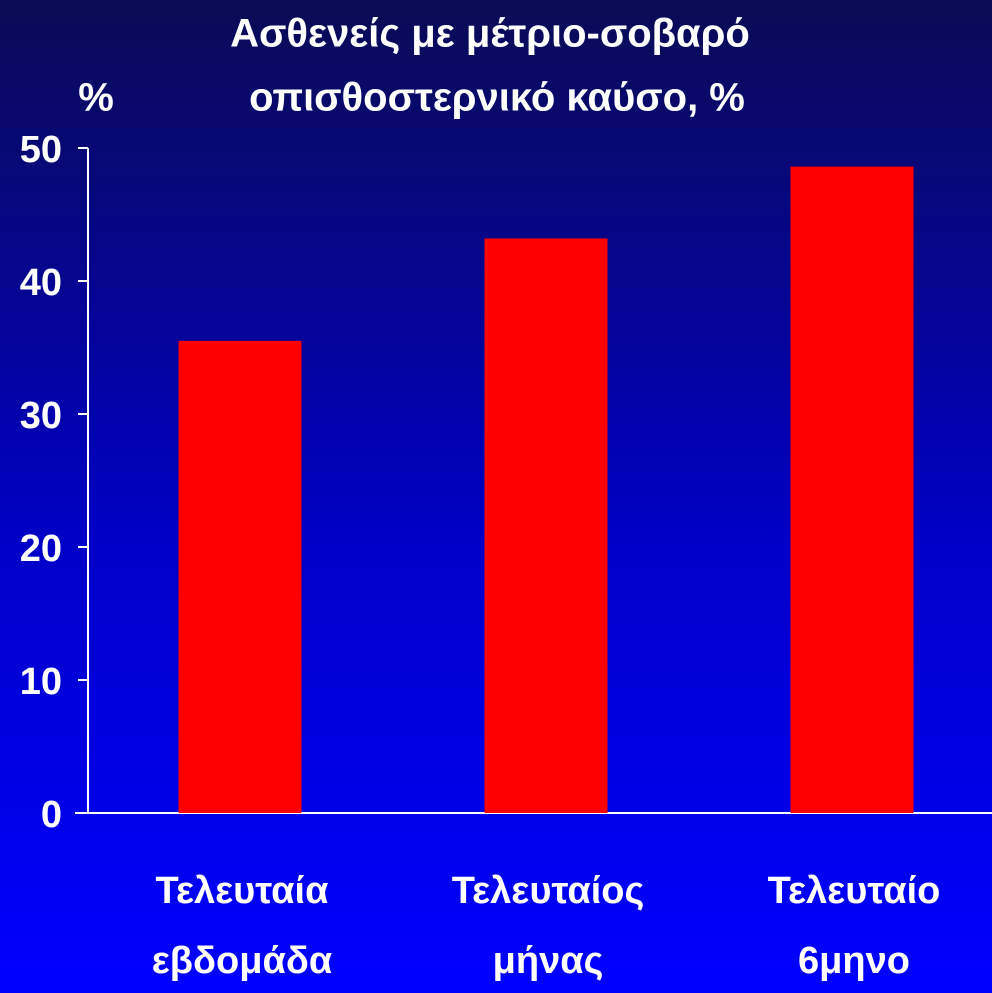 This screenshot has width=992, height=993. What do you see at coordinates (242, 961) in the screenshot?
I see `x-tick-label: εβδομάδα` at bounding box center [242, 961].